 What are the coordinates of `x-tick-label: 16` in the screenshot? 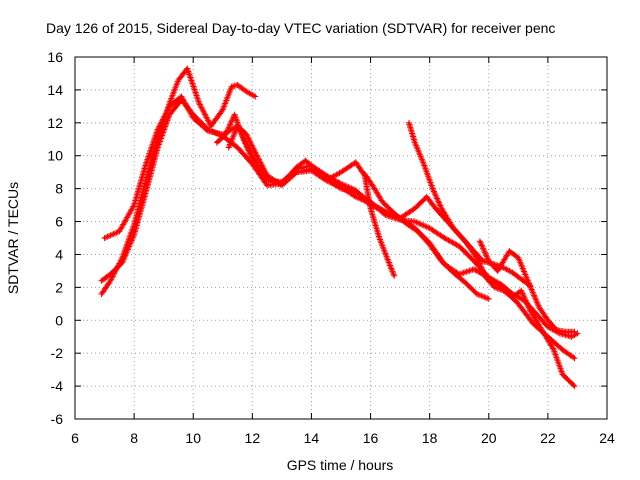 It's located at (371, 438).